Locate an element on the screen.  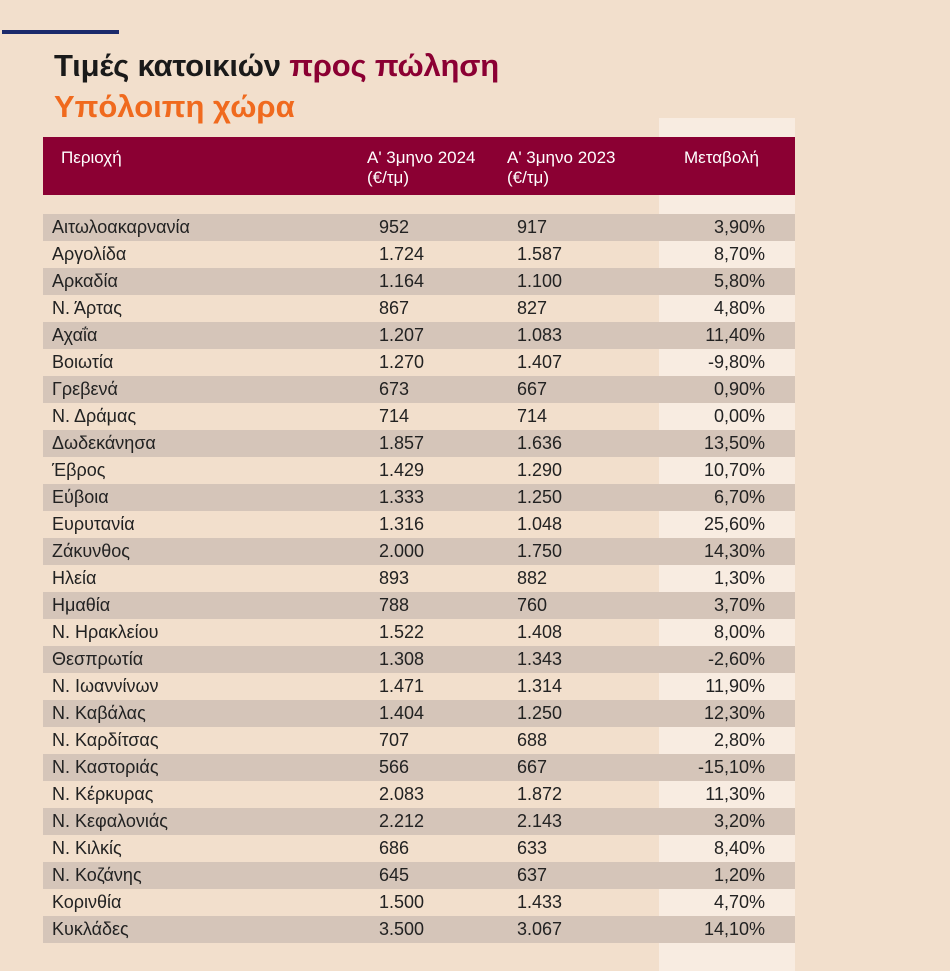
table-row: Δωδεκάνησα 1.857 1.636 13,50% is located at coordinates (419, 443).